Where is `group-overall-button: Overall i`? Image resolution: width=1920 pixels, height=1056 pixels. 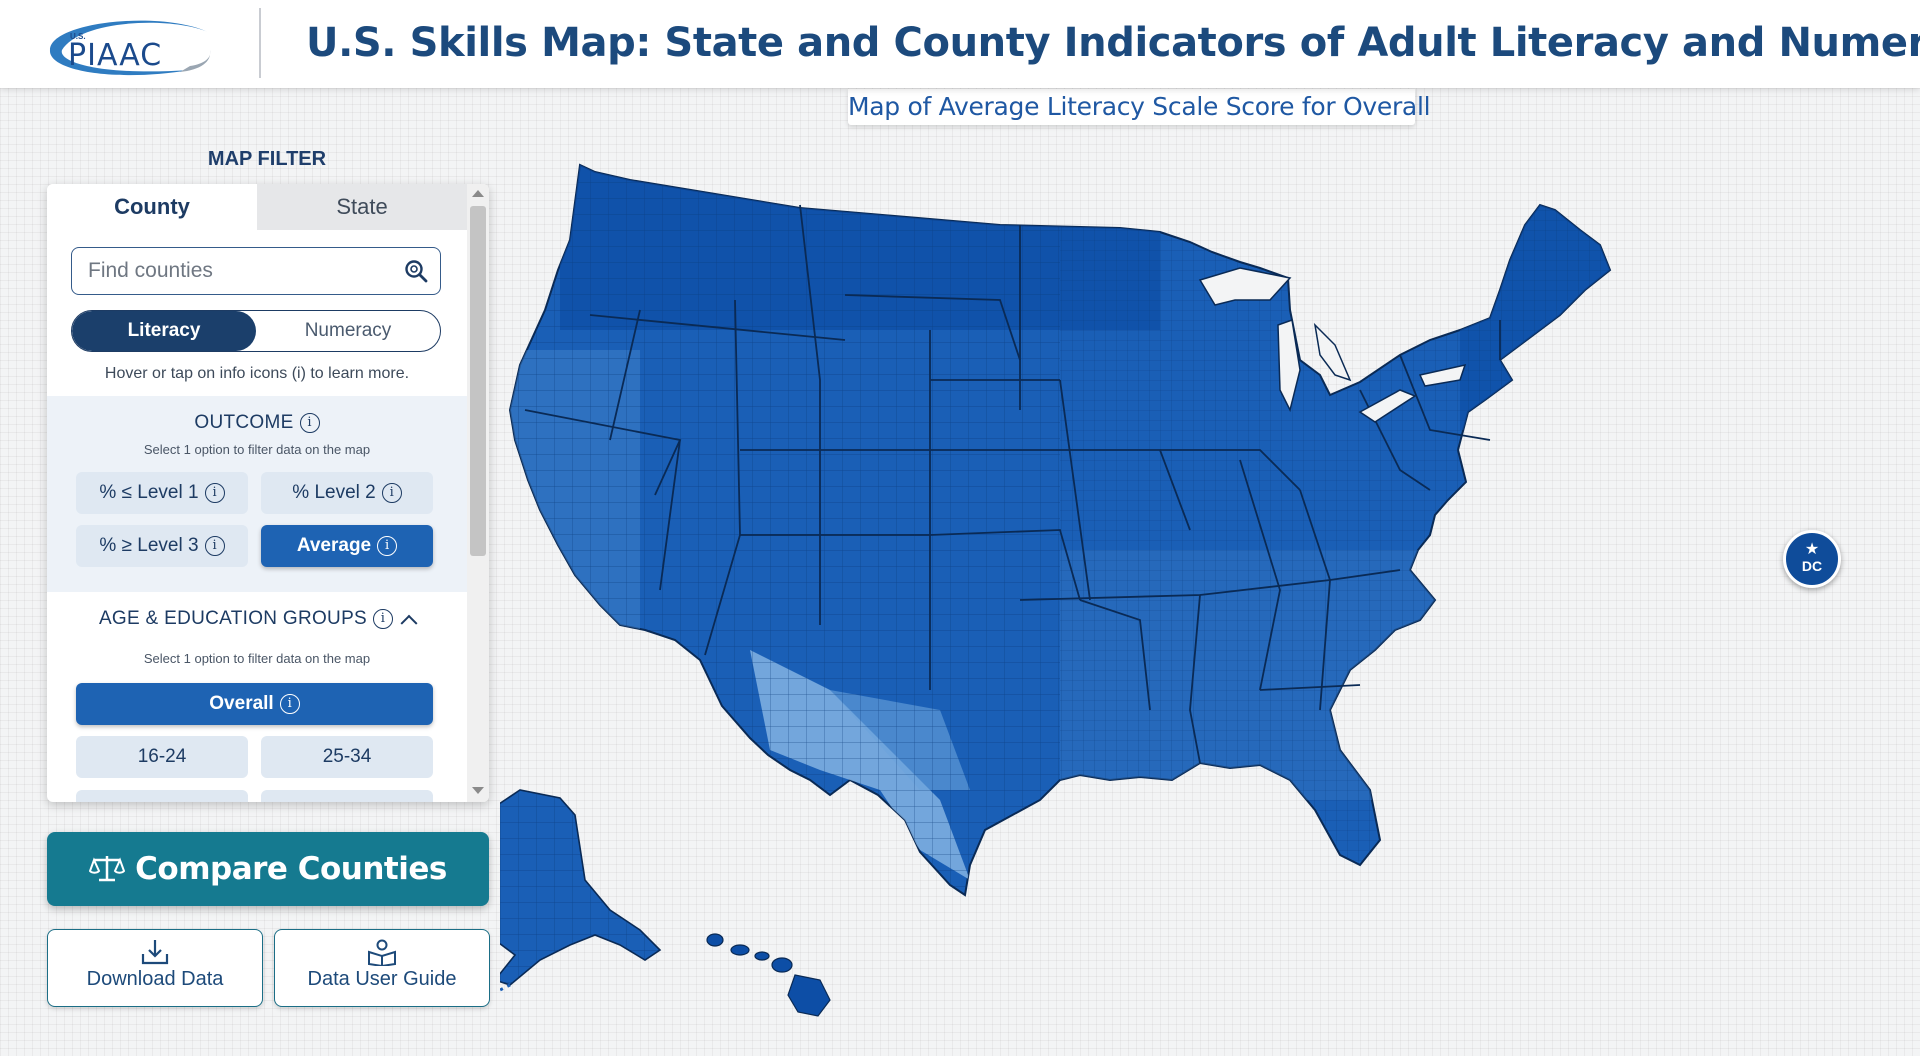 group-overall-button: Overall i is located at coordinates (254, 704).